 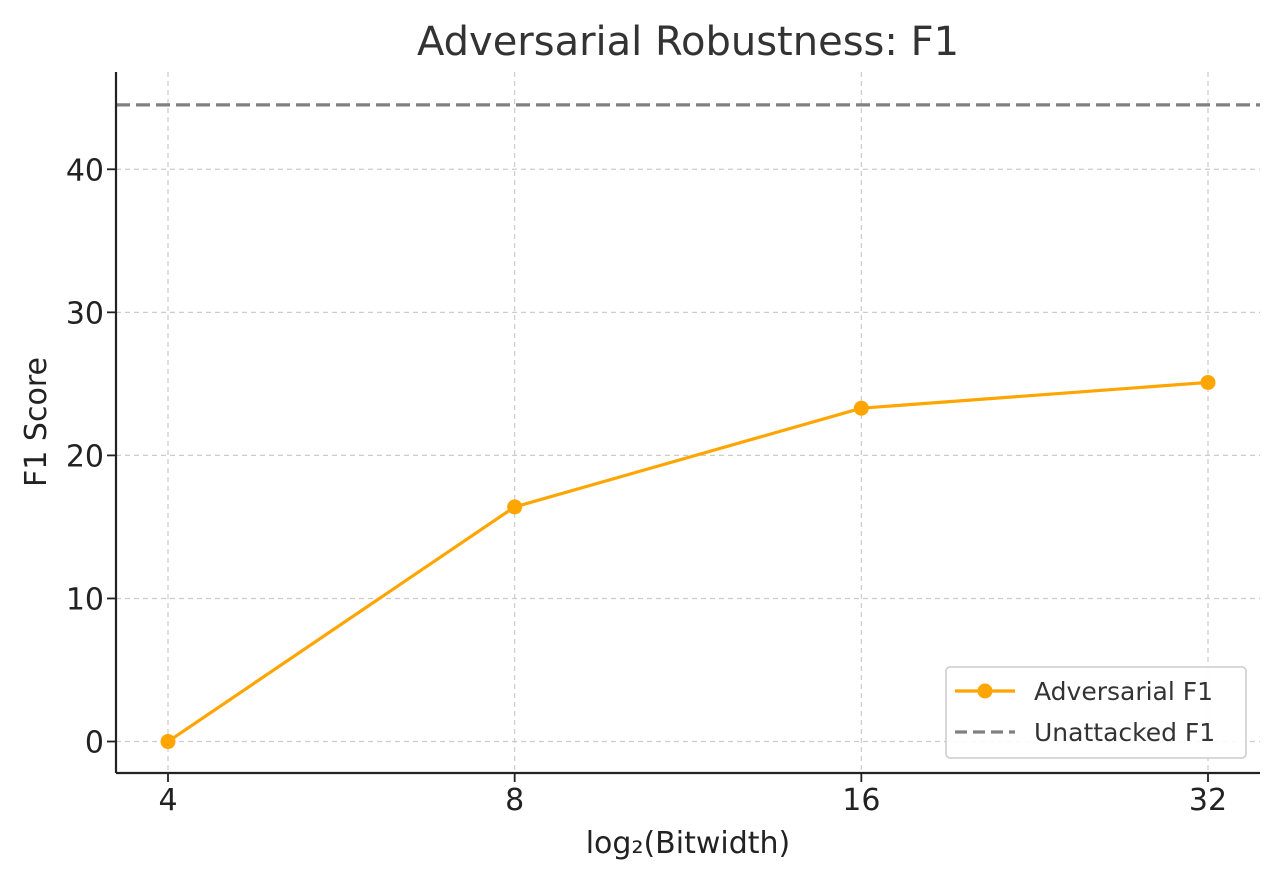 What do you see at coordinates (985, 691) in the screenshot?
I see `legend-marker-adversarial` at bounding box center [985, 691].